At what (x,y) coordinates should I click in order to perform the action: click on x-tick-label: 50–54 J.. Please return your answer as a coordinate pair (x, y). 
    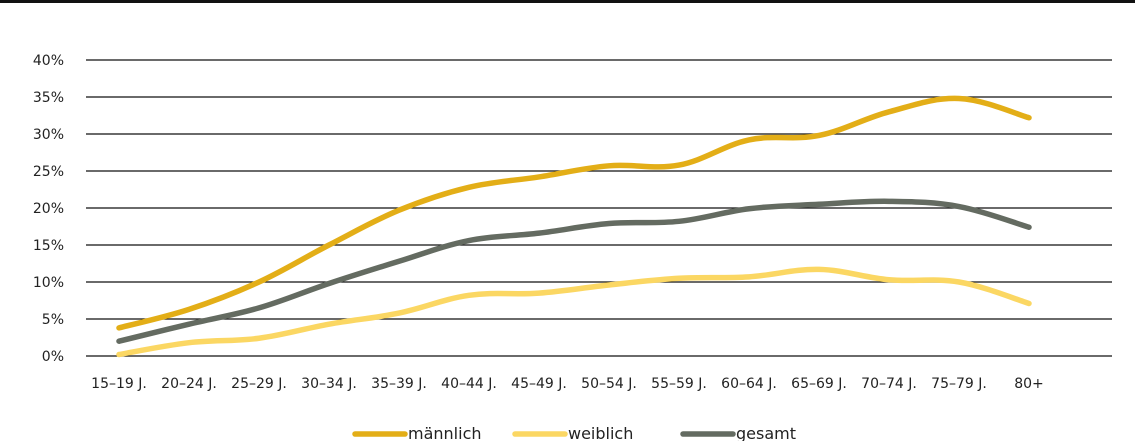
    Looking at the image, I should click on (609, 384).